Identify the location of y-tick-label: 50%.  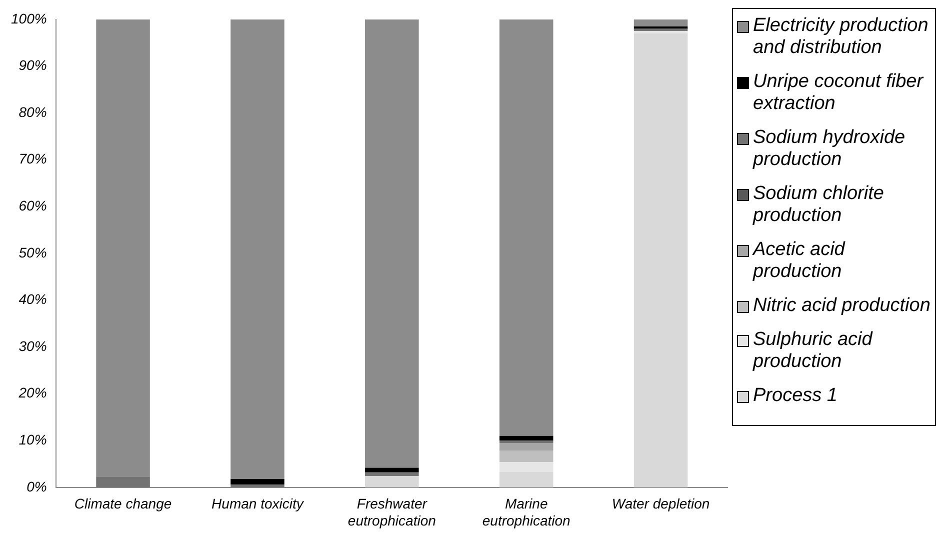
(32, 252).